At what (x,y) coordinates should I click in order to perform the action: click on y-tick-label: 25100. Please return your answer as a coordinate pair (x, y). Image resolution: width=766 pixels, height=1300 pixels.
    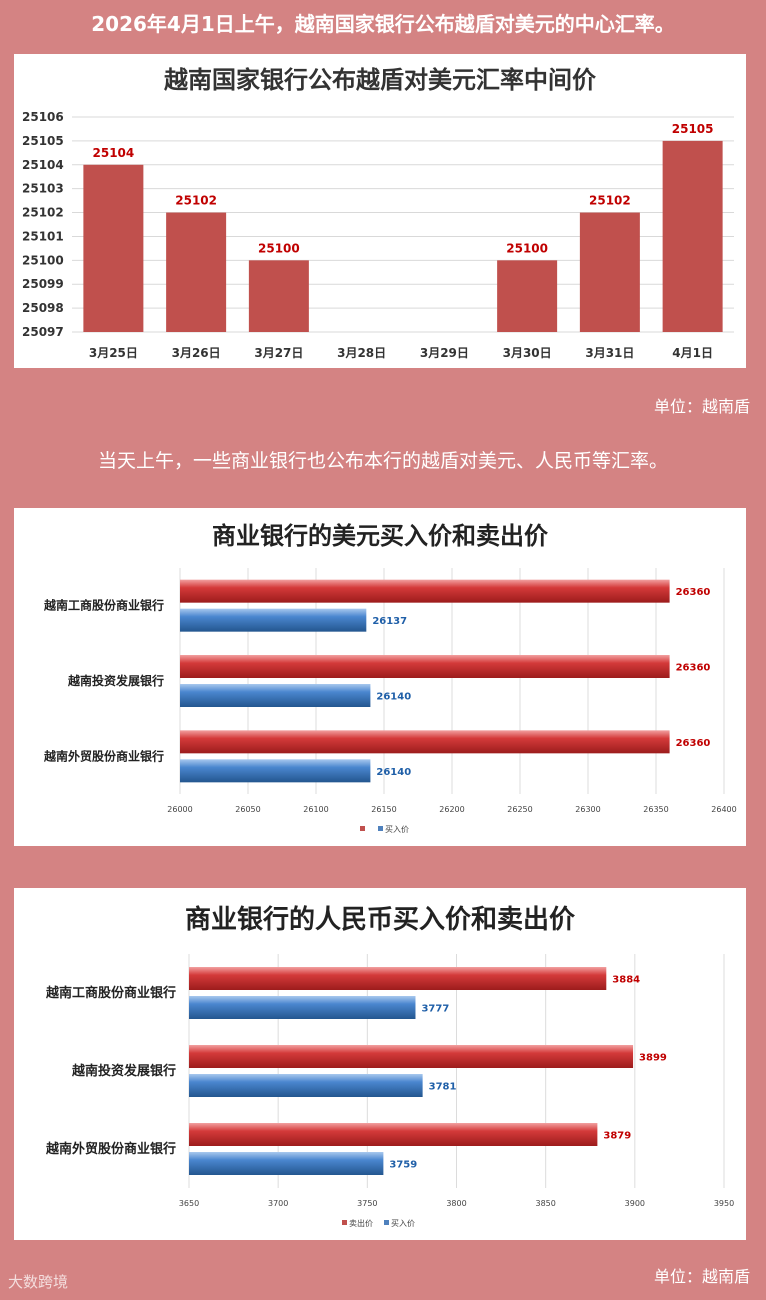
    Looking at the image, I should click on (43, 260).